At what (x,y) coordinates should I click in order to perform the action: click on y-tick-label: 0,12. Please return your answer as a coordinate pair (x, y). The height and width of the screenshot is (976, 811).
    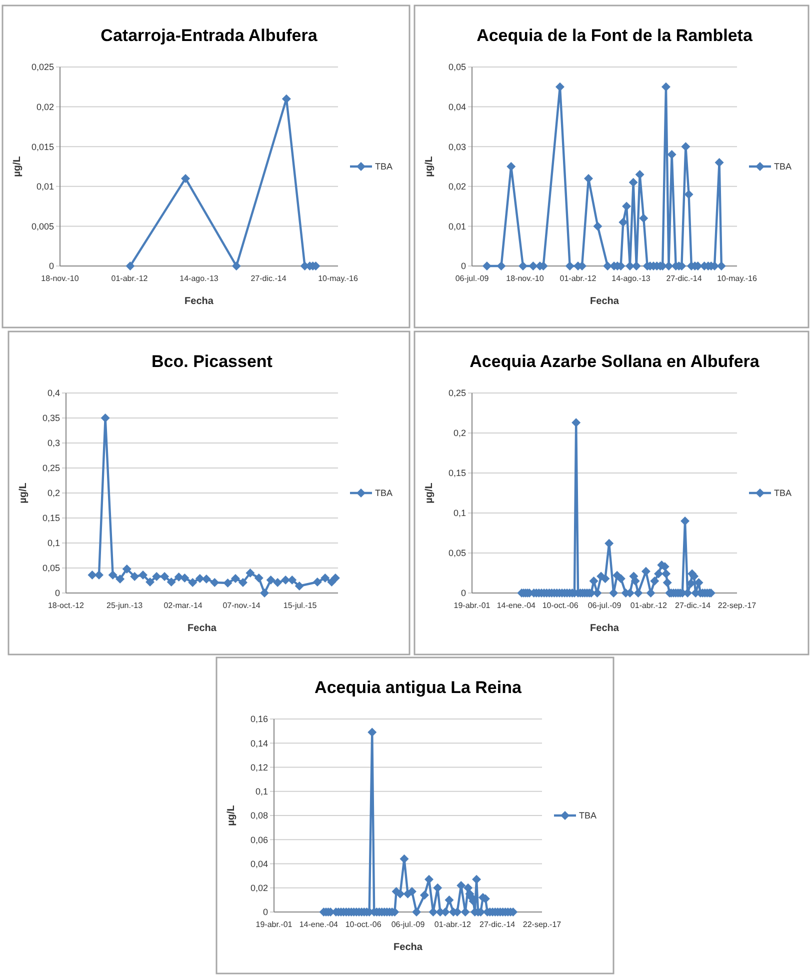
    Looking at the image, I should click on (259, 767).